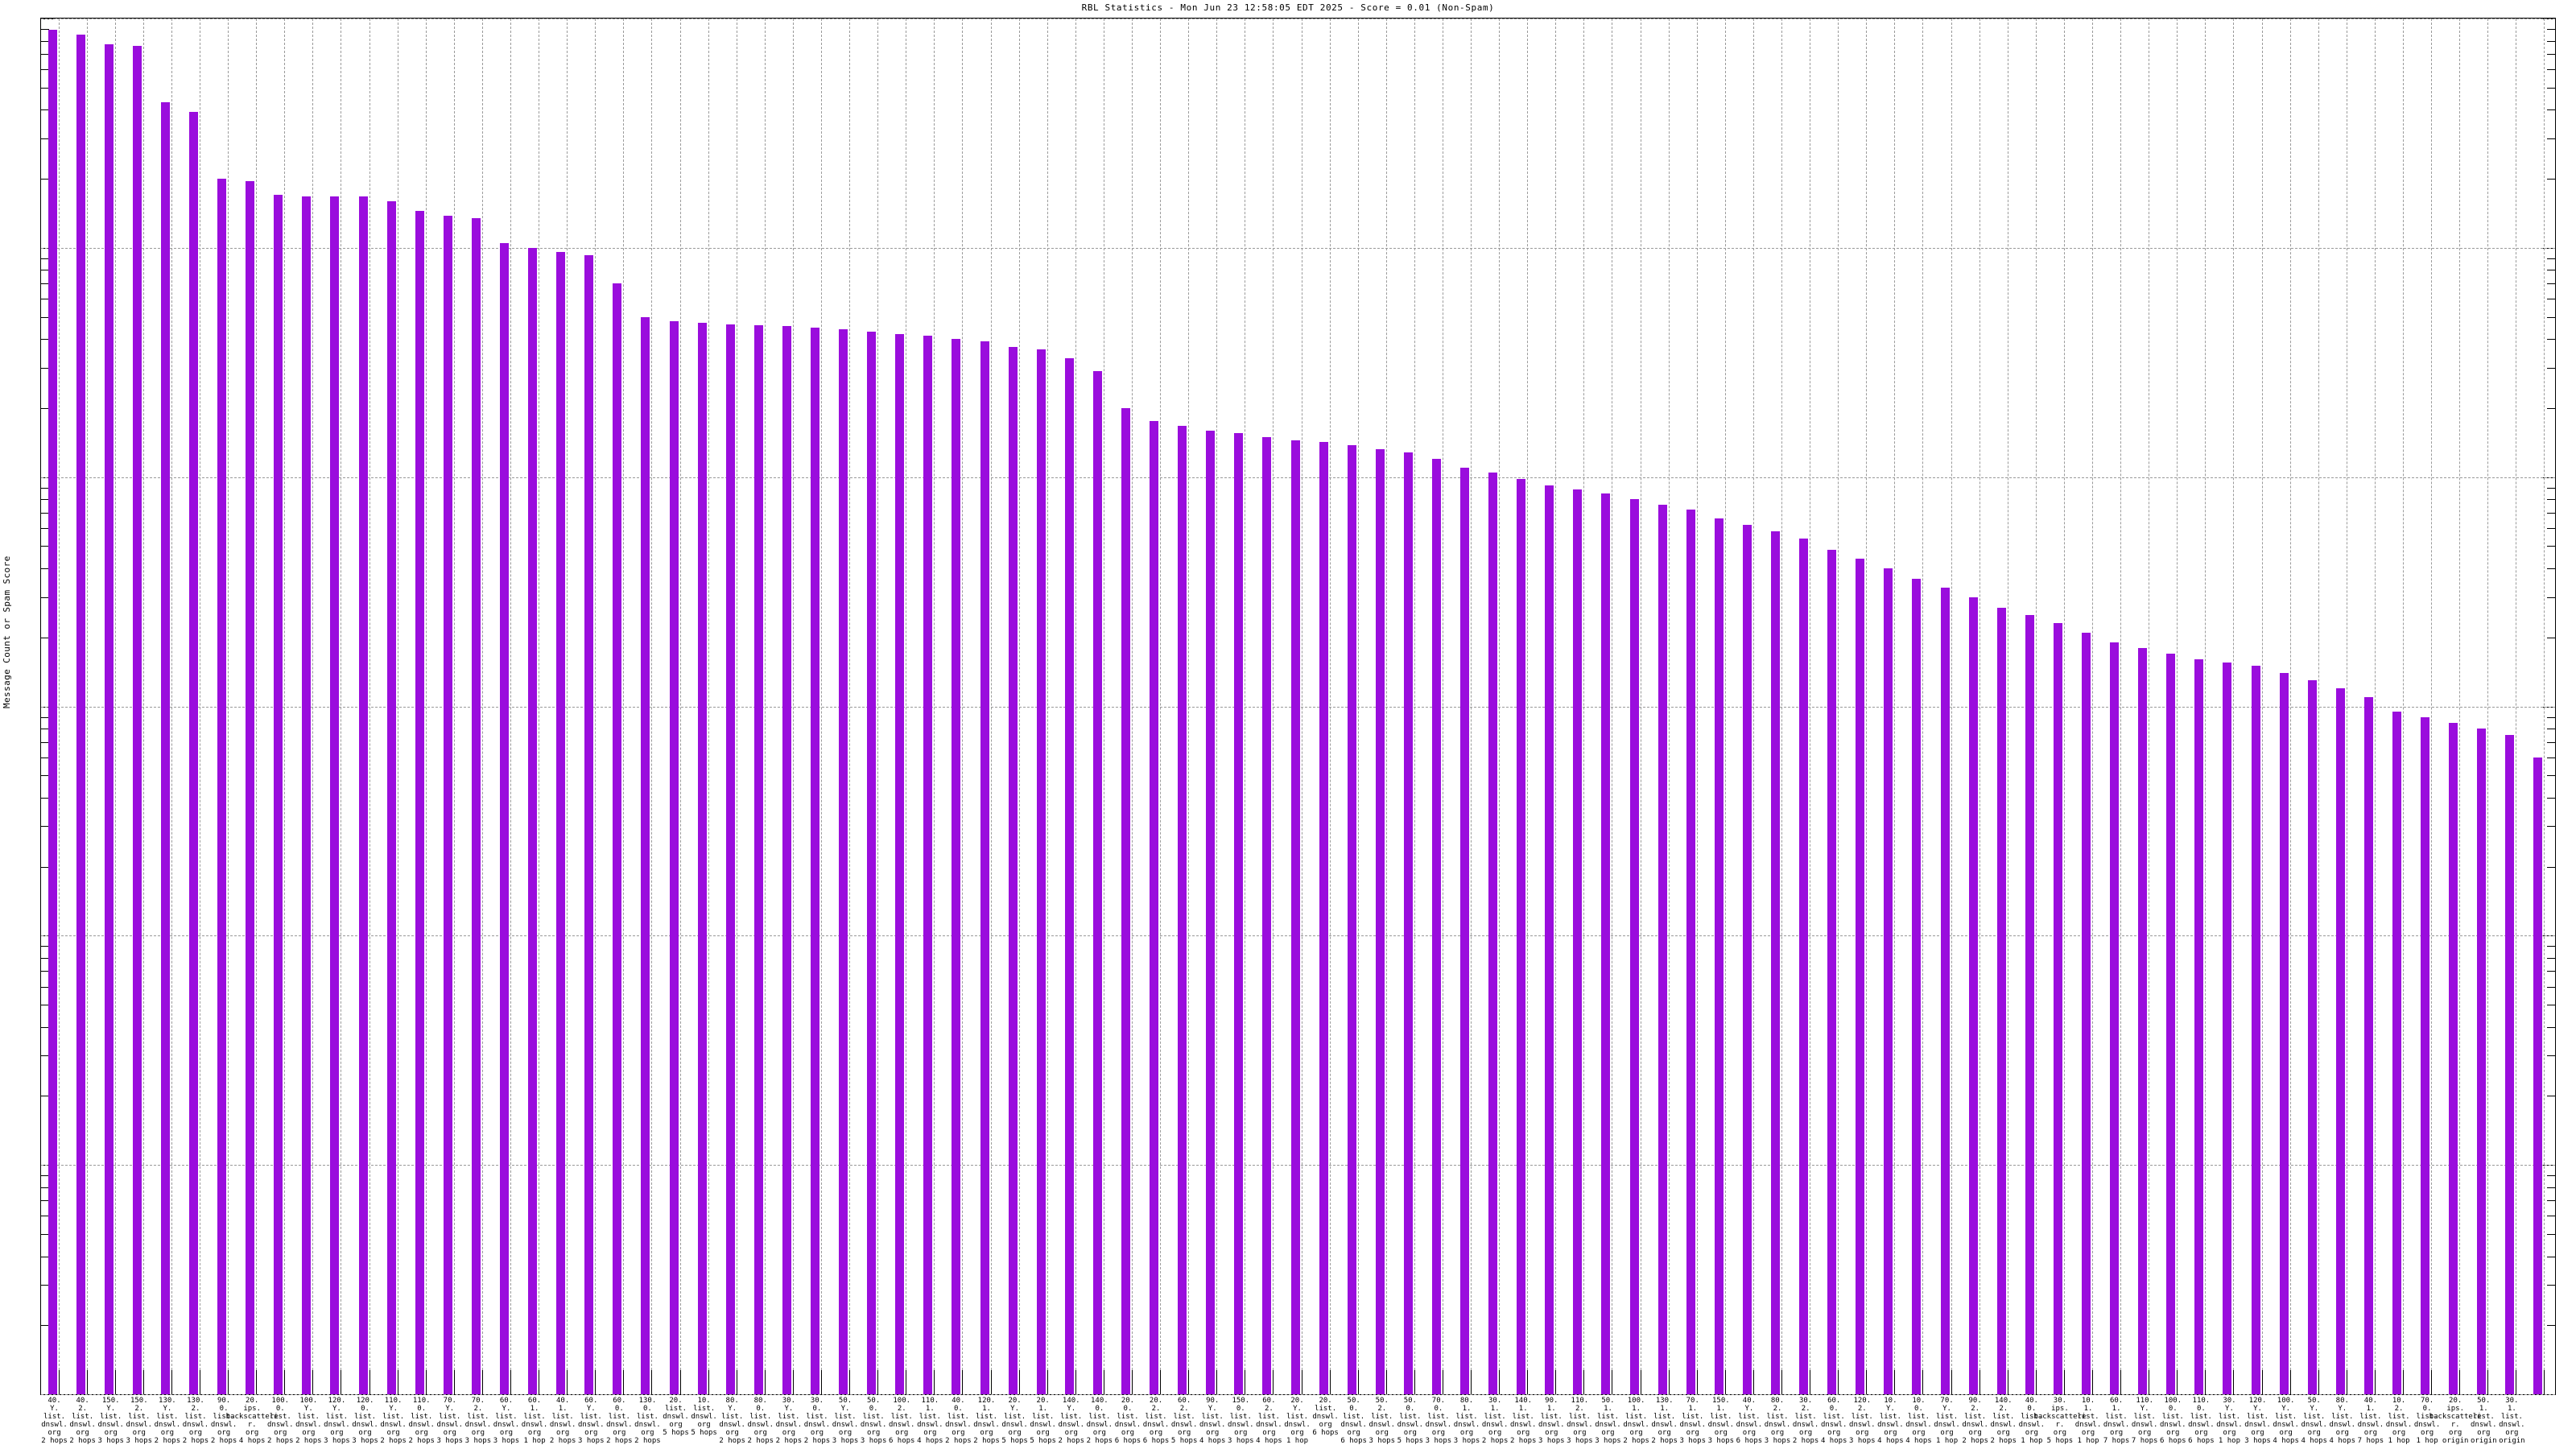 The width and height of the screenshot is (2576, 1449). What do you see at coordinates (1749, 1421) in the screenshot?
I see `x-axis-tick-label: 40. Y. list. dnswl. org 6 hops` at bounding box center [1749, 1421].